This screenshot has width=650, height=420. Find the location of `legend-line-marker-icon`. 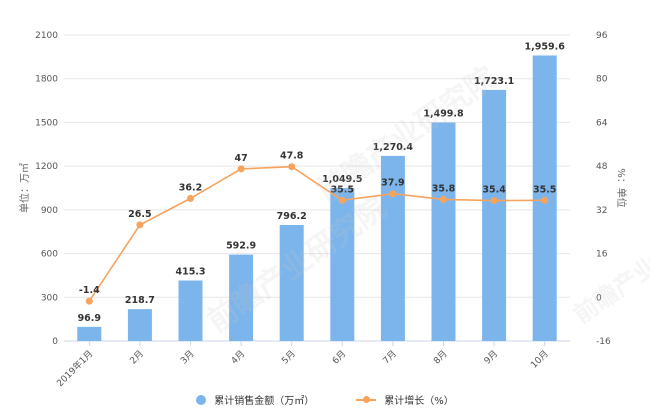

legend-line-marker-icon is located at coordinates (366, 399).